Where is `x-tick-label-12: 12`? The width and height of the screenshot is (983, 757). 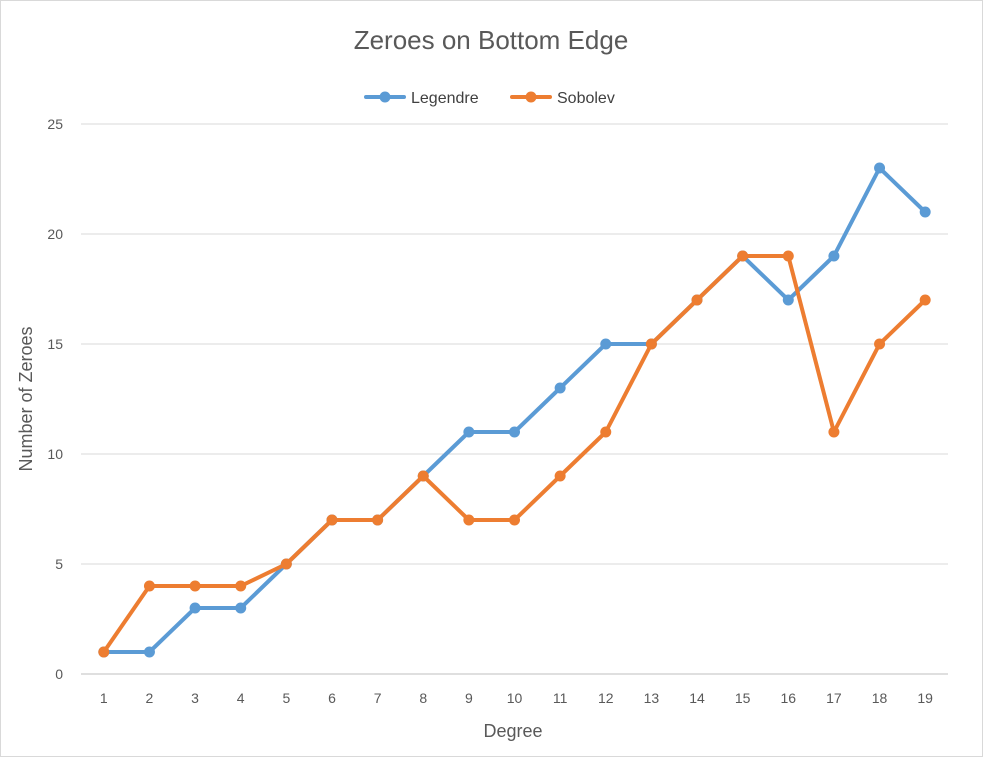 x-tick-label-12: 12 is located at coordinates (606, 698).